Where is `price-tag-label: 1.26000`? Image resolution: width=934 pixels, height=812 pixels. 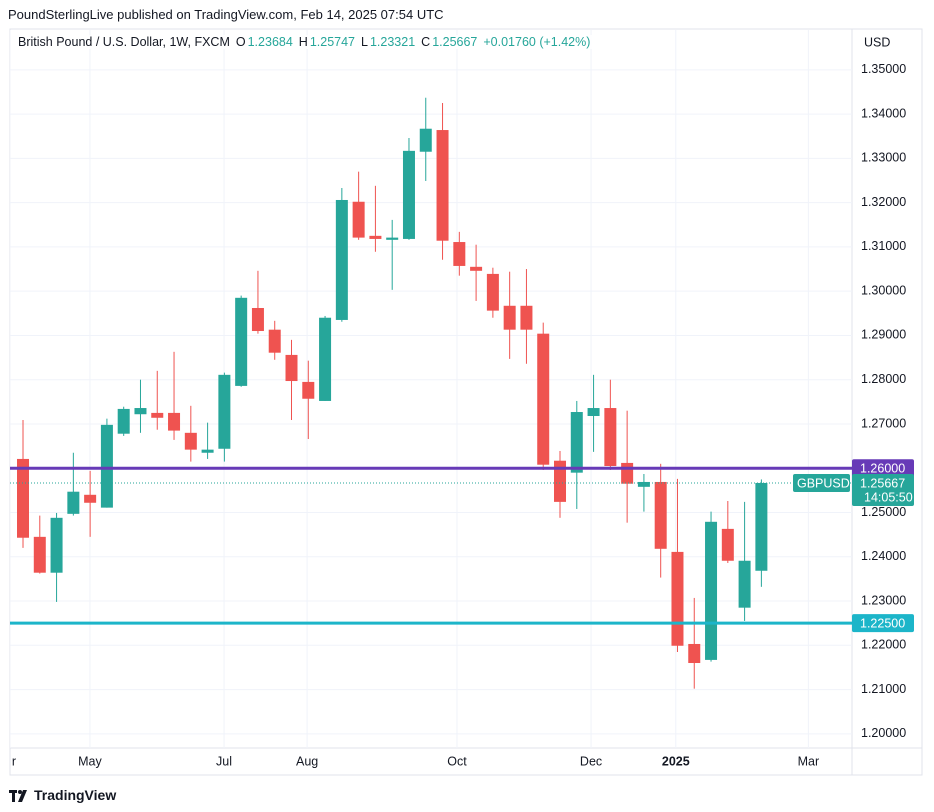
price-tag-label: 1.26000 is located at coordinates (882, 469).